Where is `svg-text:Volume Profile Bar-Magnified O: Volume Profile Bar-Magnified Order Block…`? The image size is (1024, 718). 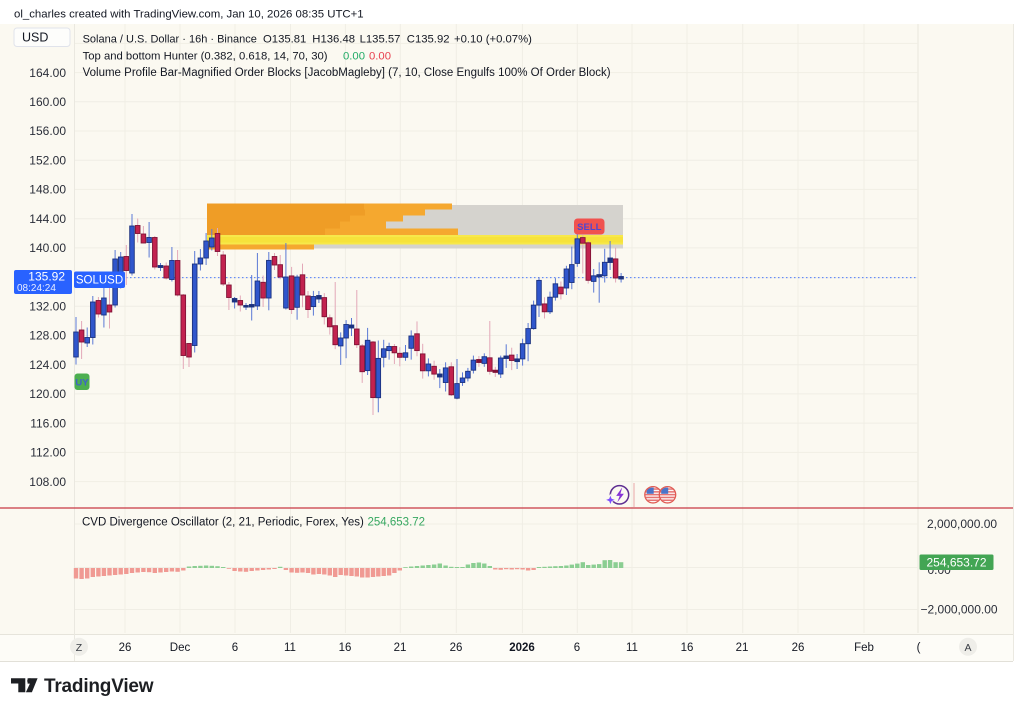 svg-text:Volume Profile Bar-Magnified O: Volume Profile Bar-Magnified Order Block… is located at coordinates (347, 73).